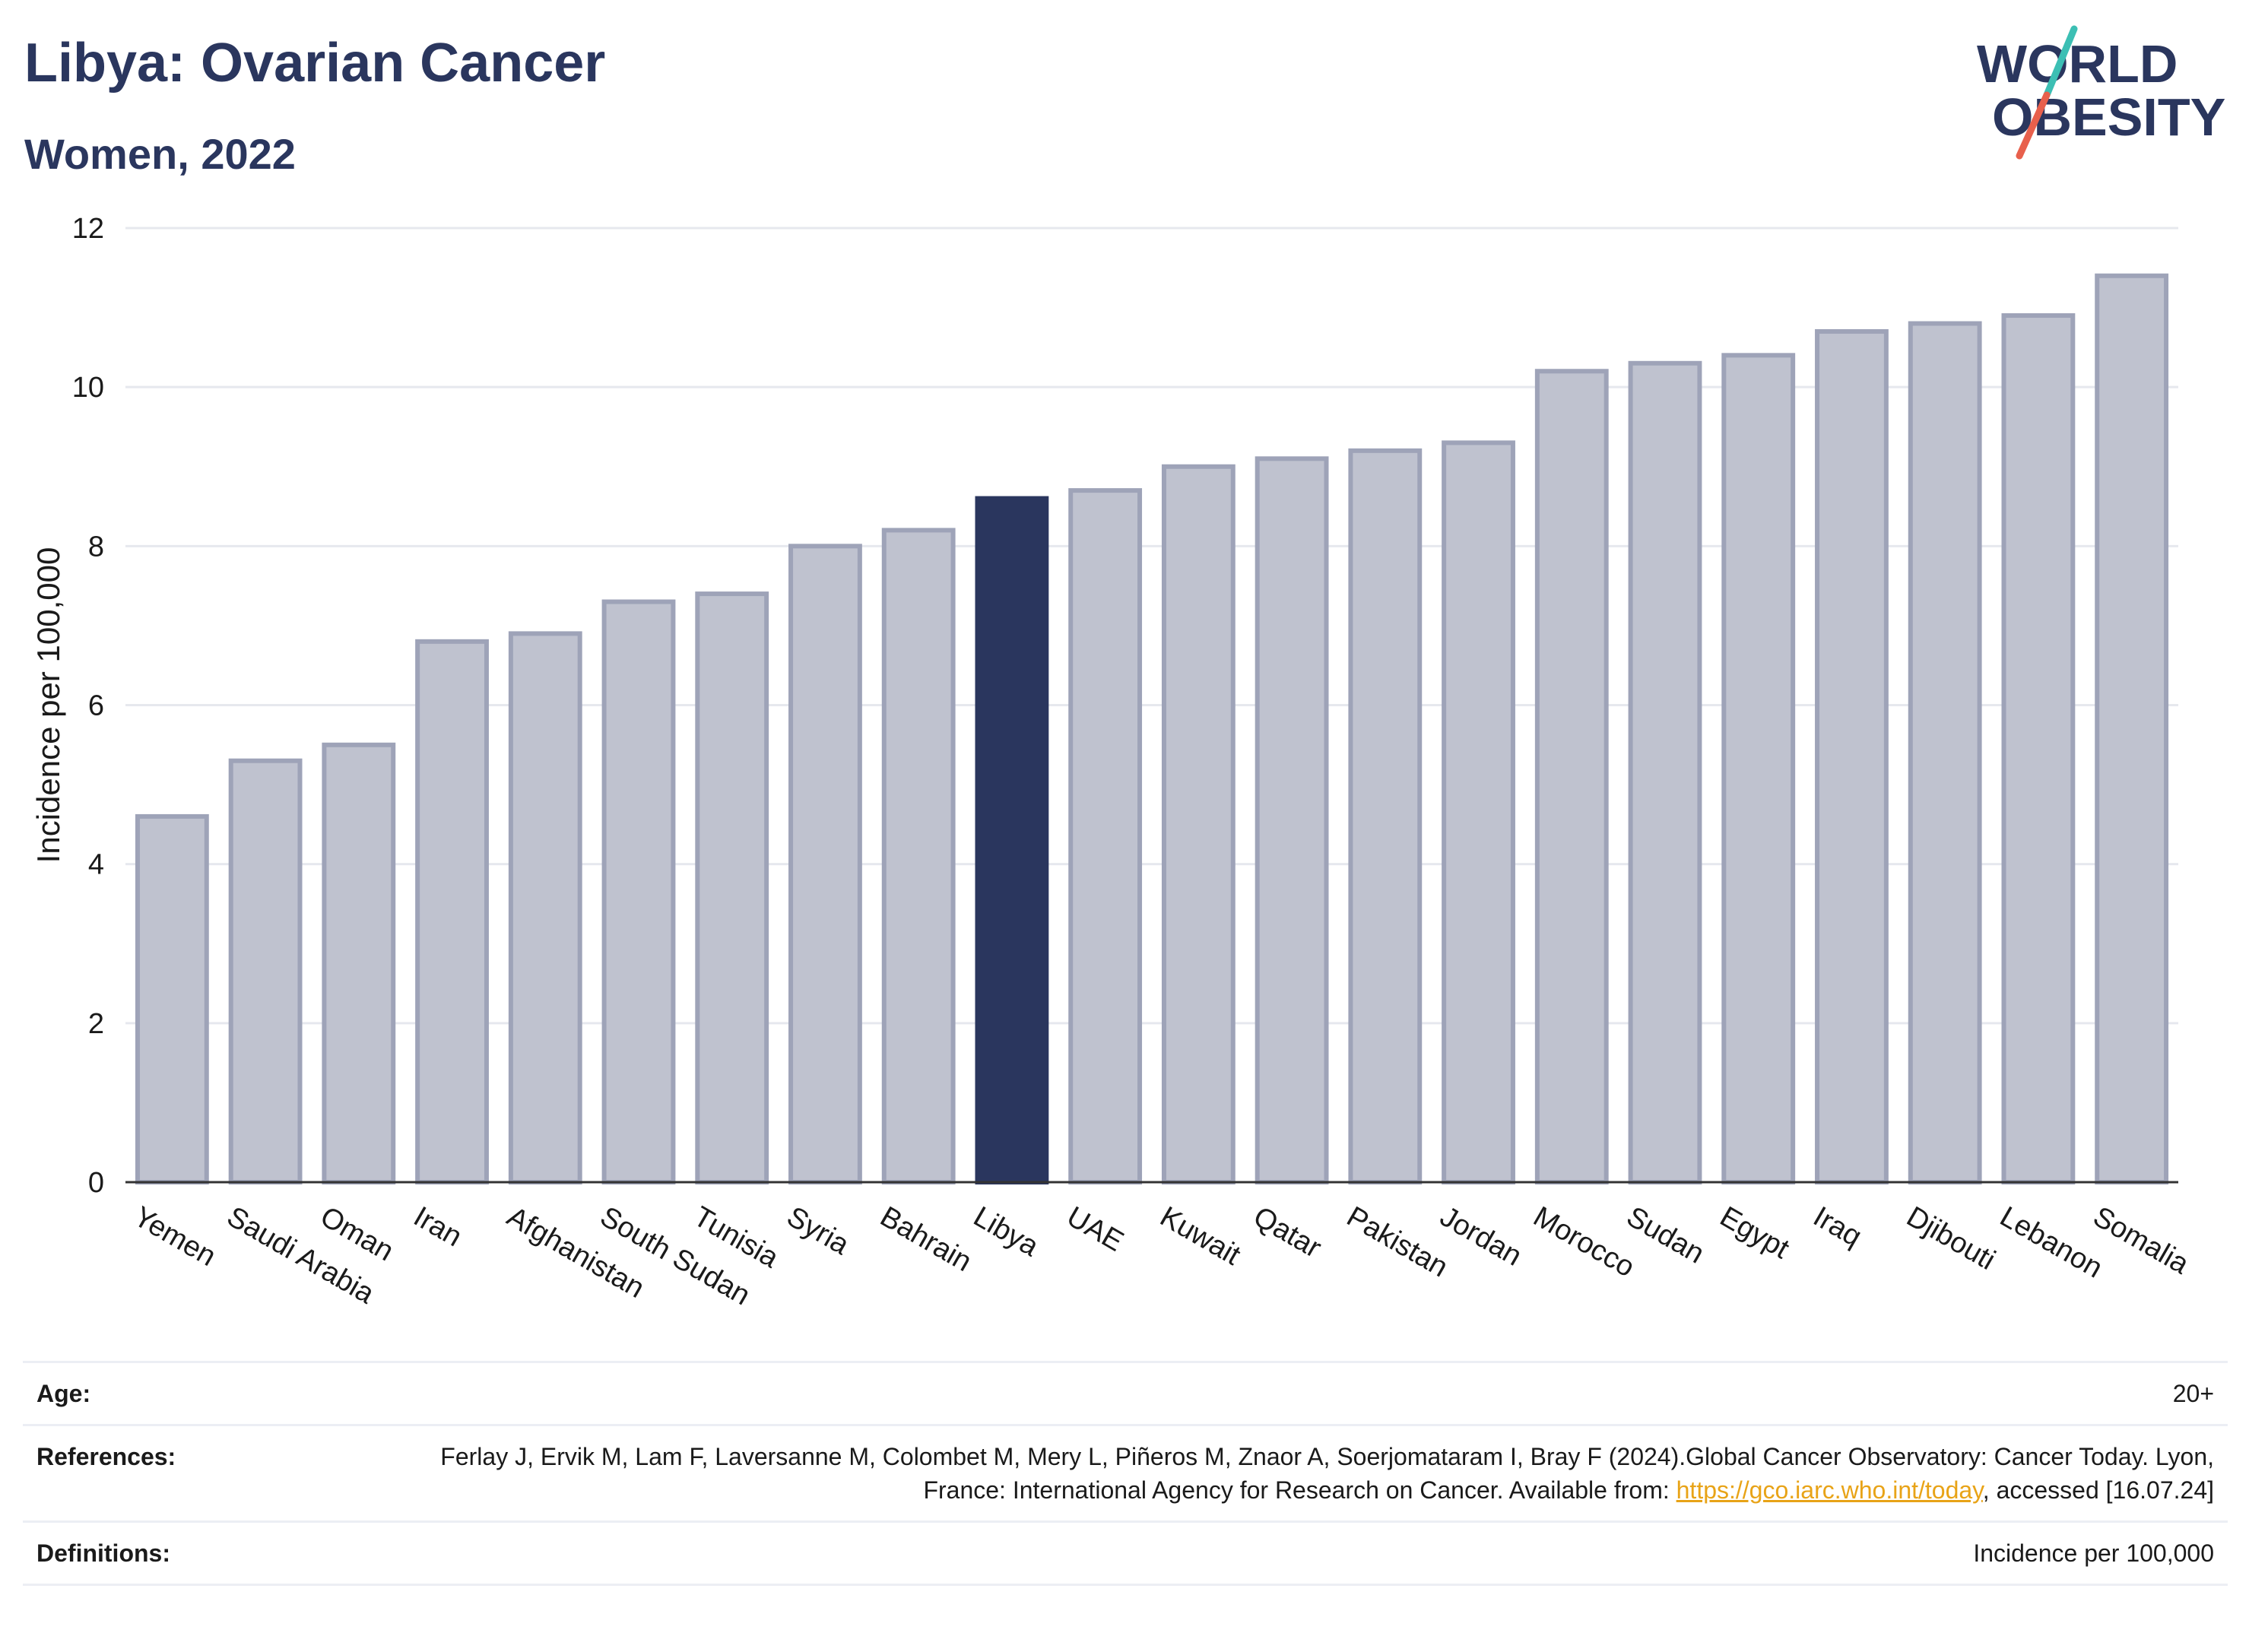  I want to click on bar-south-sudan, so click(638, 891).